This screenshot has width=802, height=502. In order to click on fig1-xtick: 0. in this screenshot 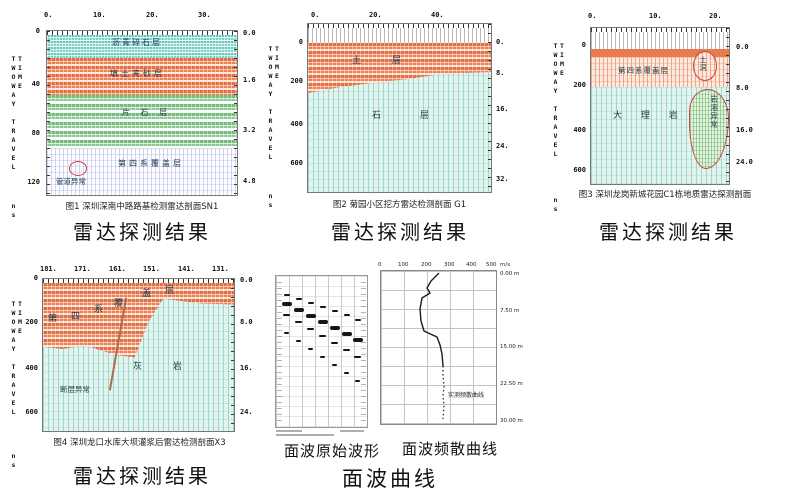, I will do `click(48, 15)`.